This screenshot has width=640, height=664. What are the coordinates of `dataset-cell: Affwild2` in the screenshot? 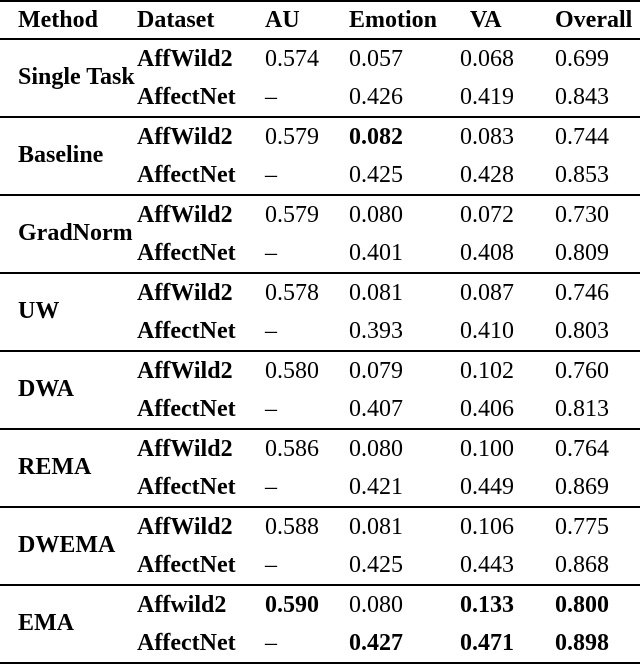 It's located at (182, 604).